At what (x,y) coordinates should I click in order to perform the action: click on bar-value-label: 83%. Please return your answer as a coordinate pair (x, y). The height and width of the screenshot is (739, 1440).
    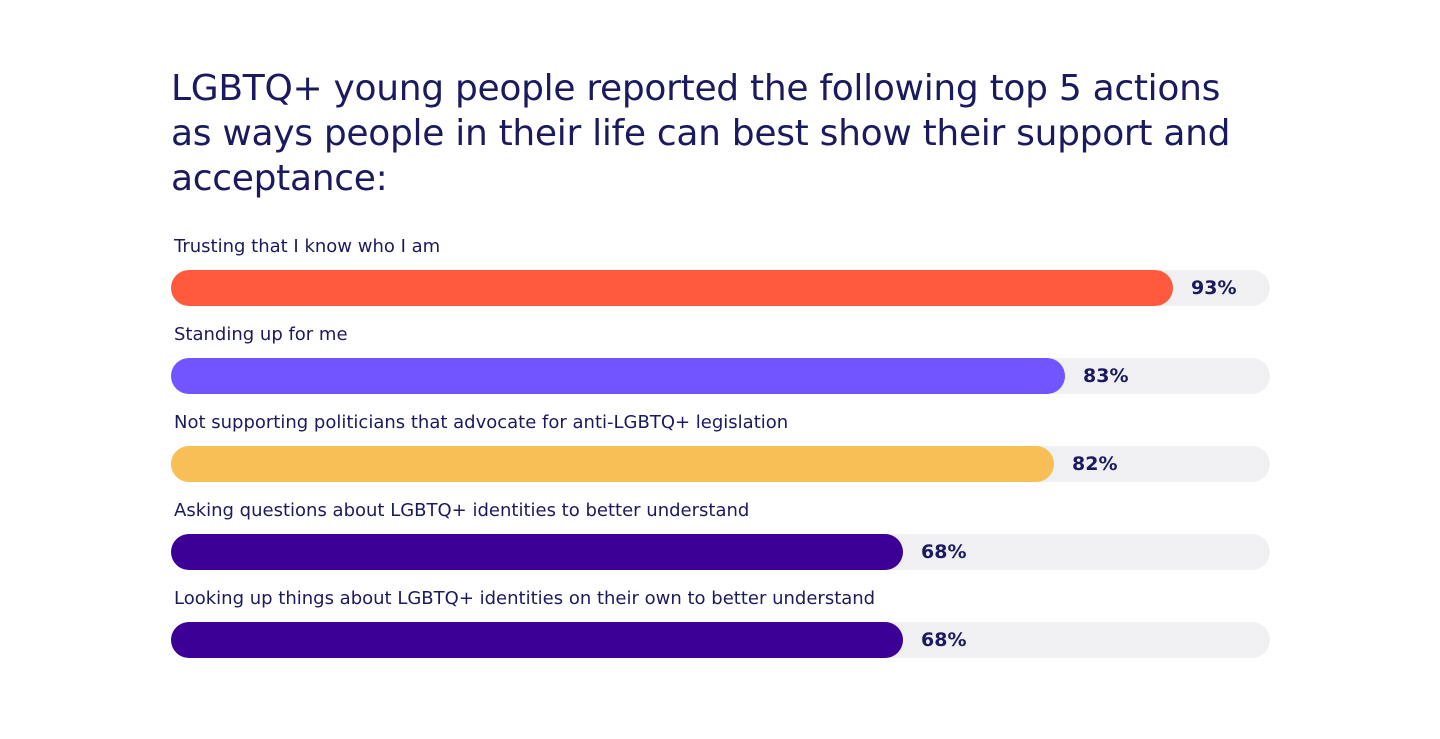
    Looking at the image, I should click on (1106, 376).